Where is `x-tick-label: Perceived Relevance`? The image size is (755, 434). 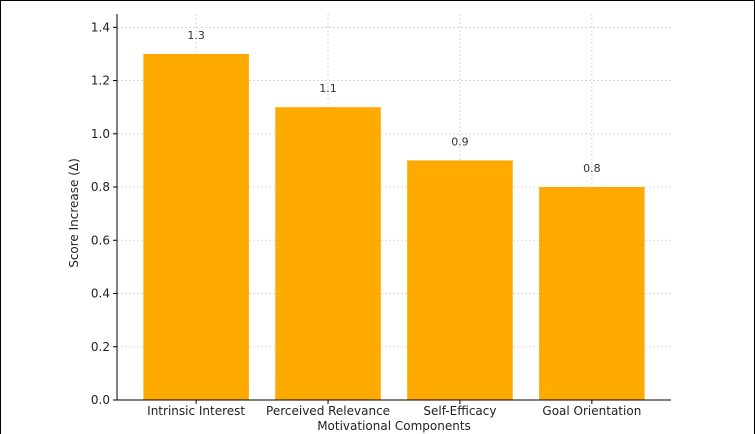 x-tick-label: Perceived Relevance is located at coordinates (328, 411).